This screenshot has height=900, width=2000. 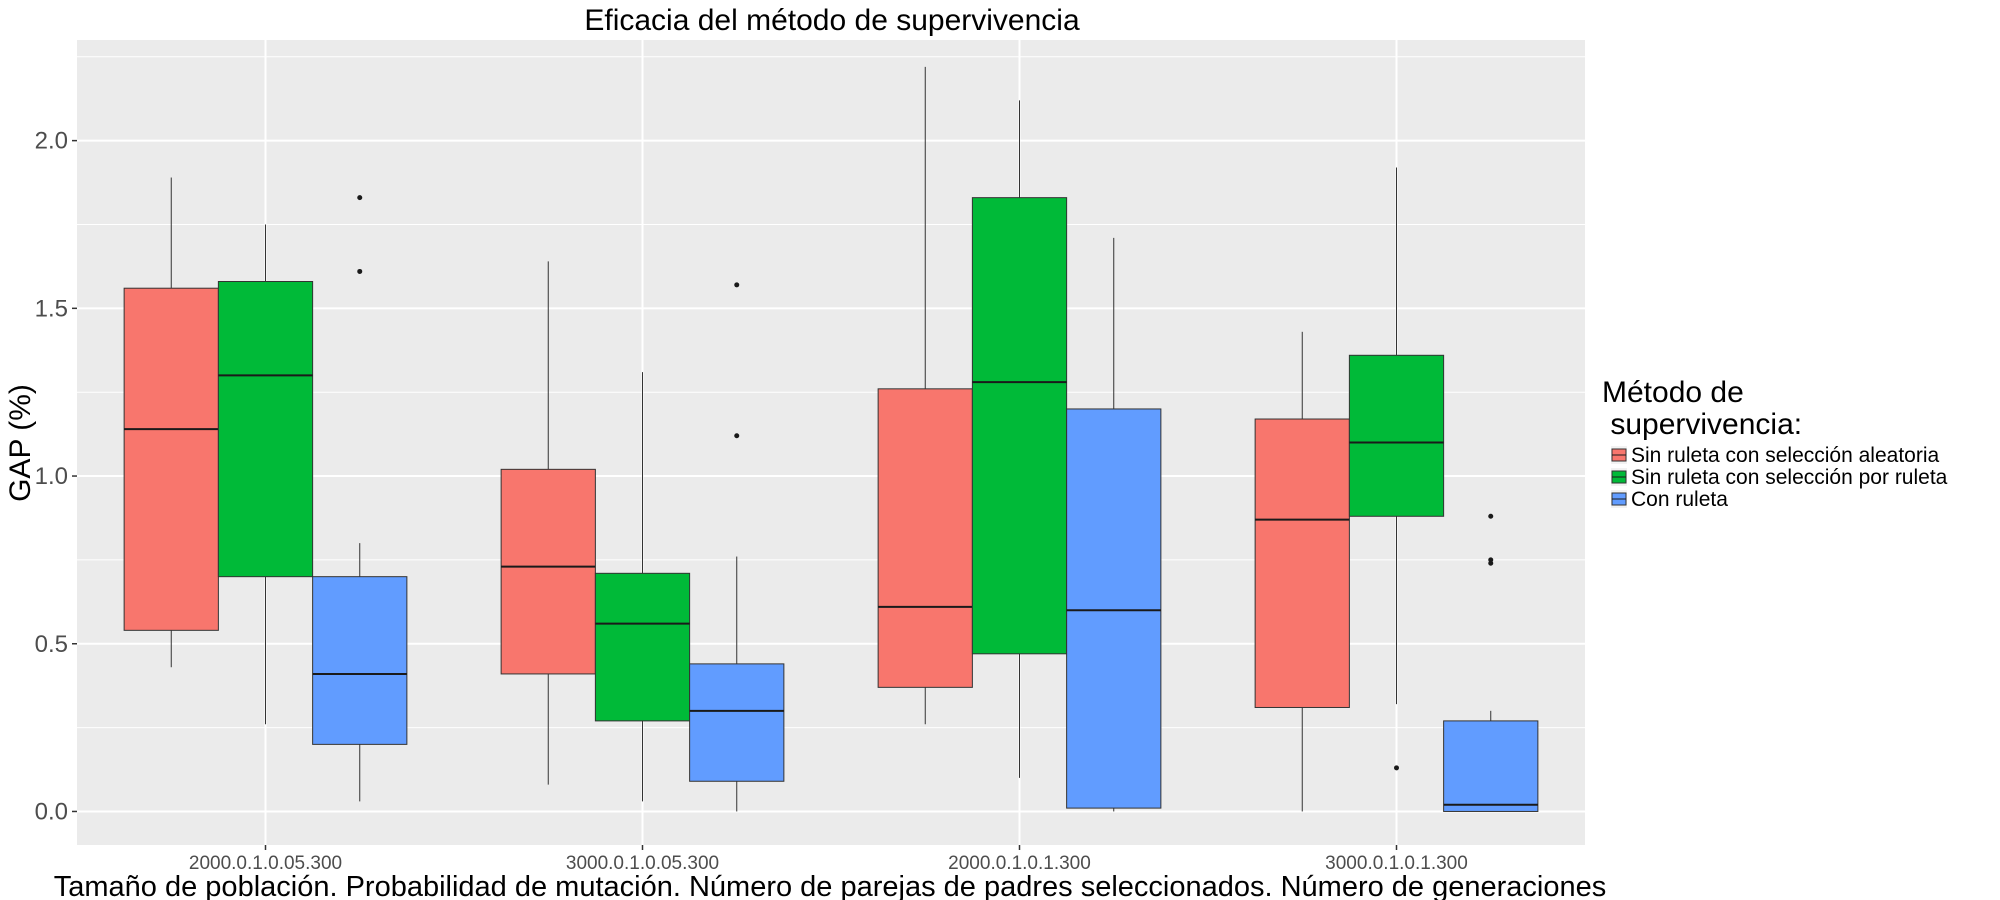 I want to click on y-tick-label: 2.0, so click(x=51, y=141).